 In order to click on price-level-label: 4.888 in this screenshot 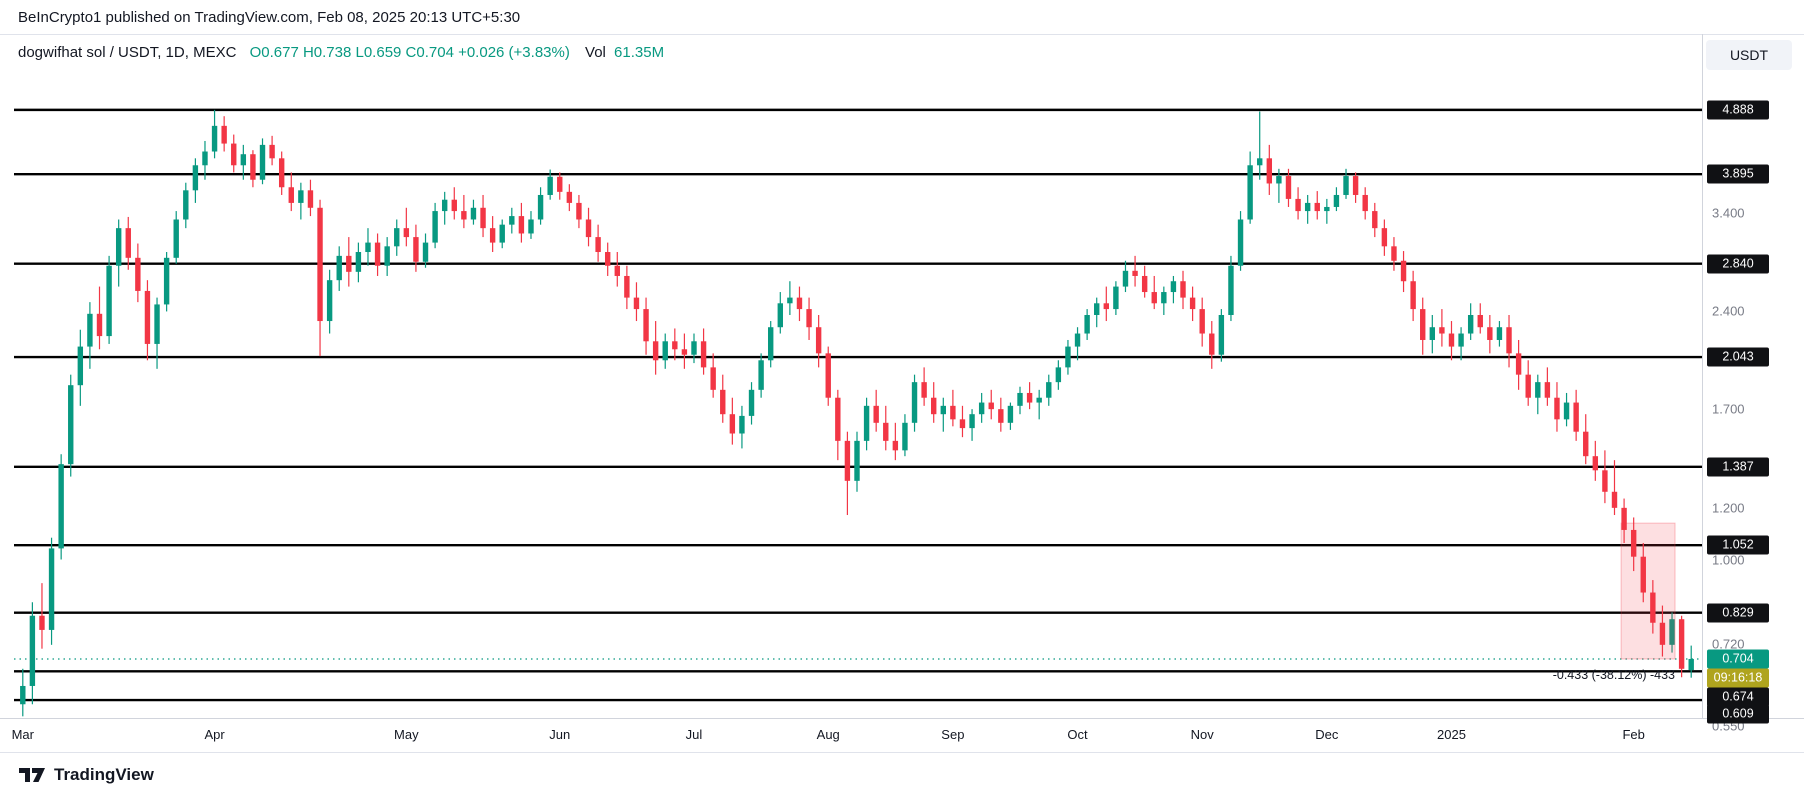, I will do `click(1738, 110)`.